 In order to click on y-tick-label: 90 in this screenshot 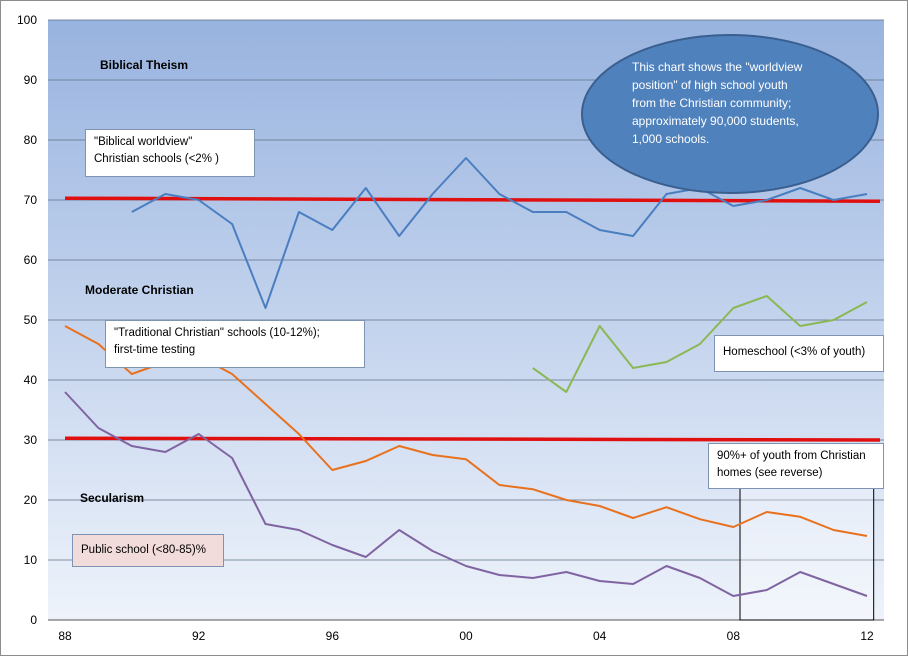, I will do `click(31, 80)`.